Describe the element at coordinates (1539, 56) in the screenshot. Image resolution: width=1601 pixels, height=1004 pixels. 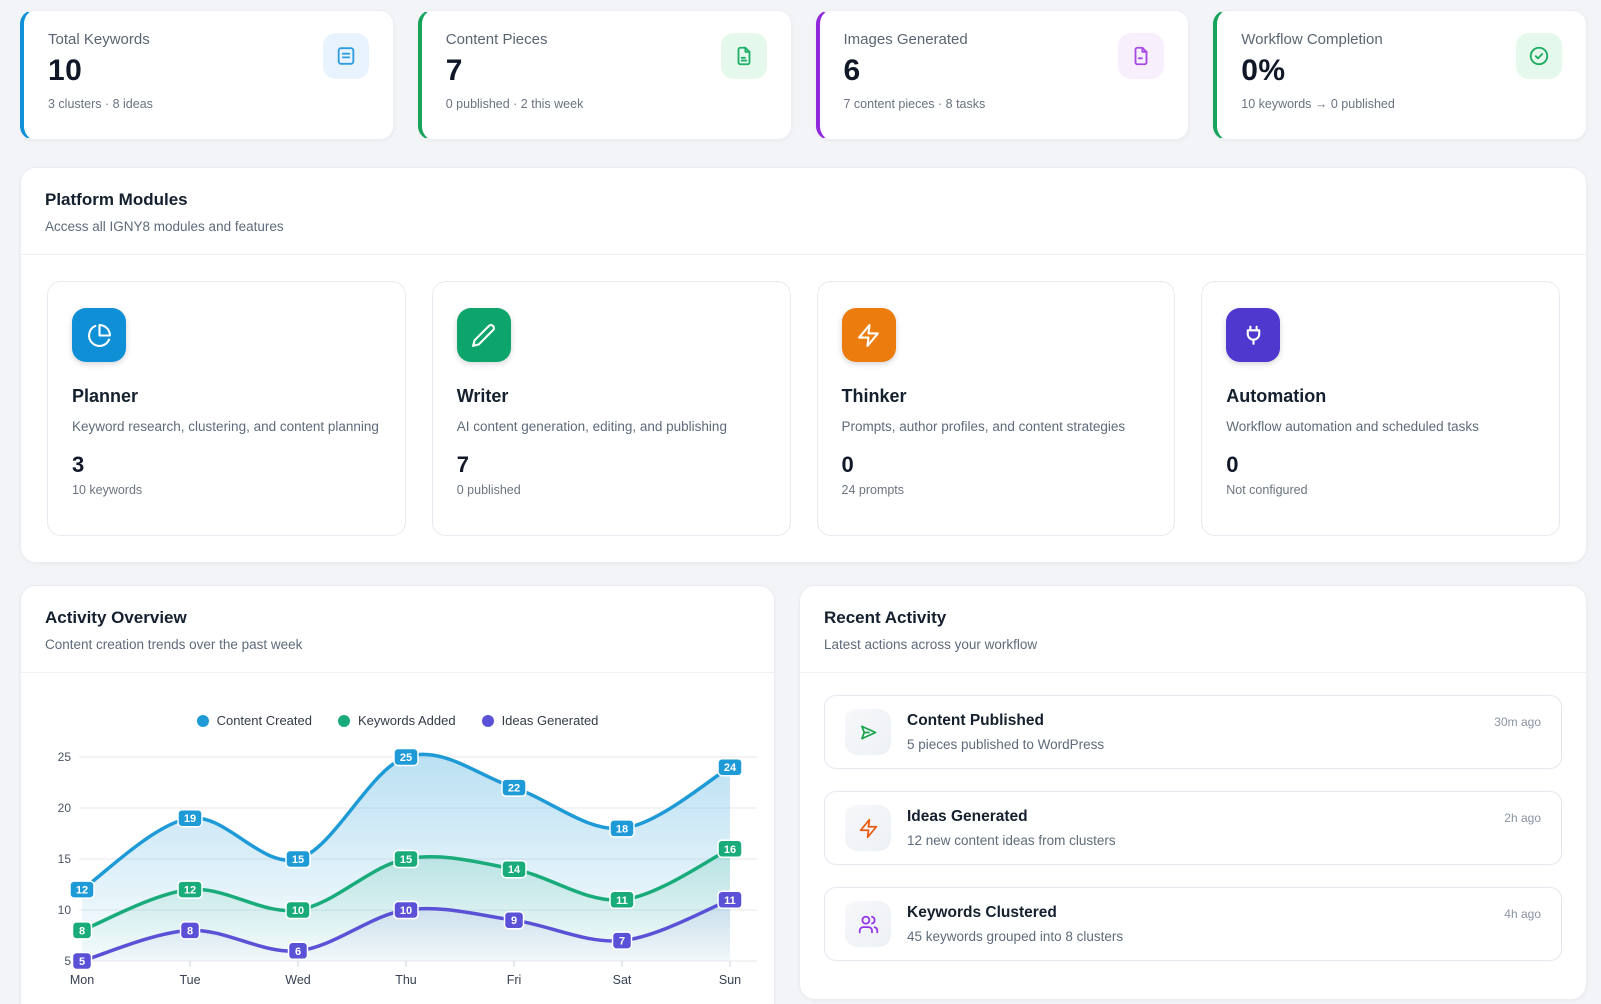
I see `check-circle-icon` at that location.